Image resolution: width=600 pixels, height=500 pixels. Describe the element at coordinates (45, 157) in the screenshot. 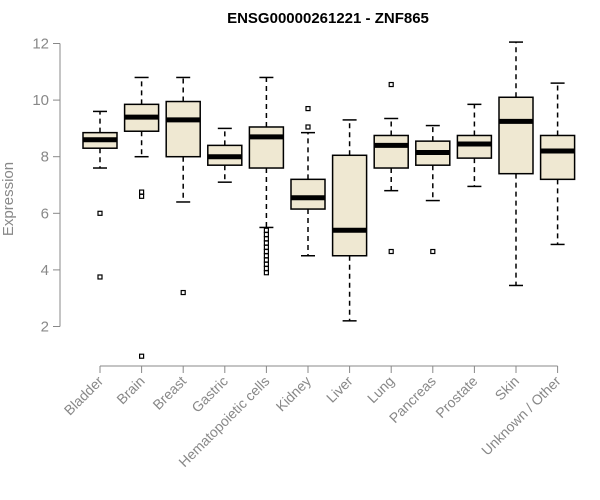

I see `y-tick-label: 8` at that location.